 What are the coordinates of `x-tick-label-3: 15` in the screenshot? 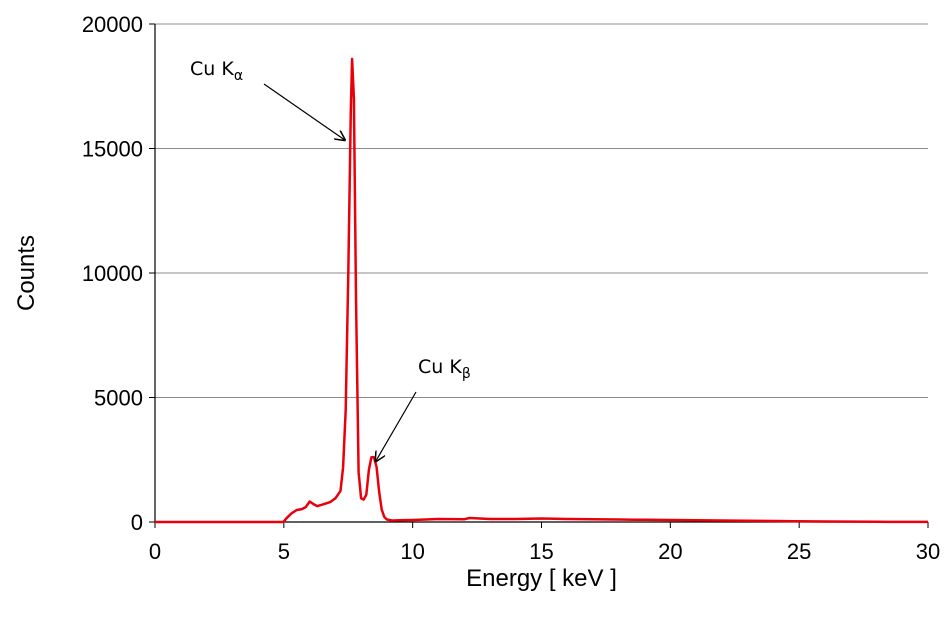 It's located at (541, 551).